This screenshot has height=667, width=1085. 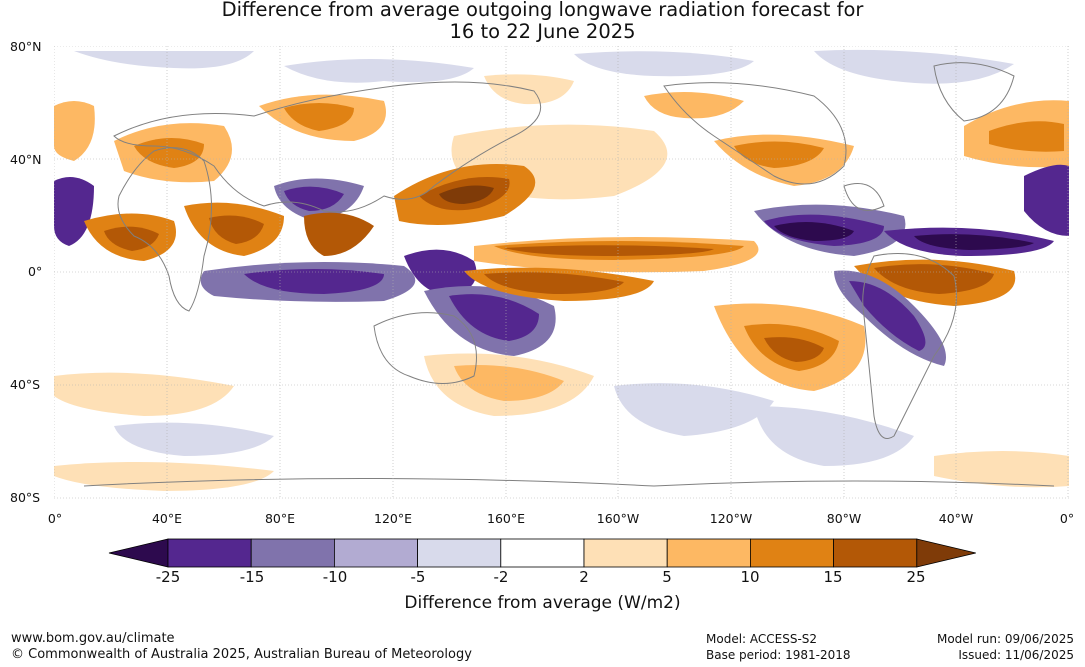 I want to click on lat-label-equator: 0°, so click(x=35, y=271).